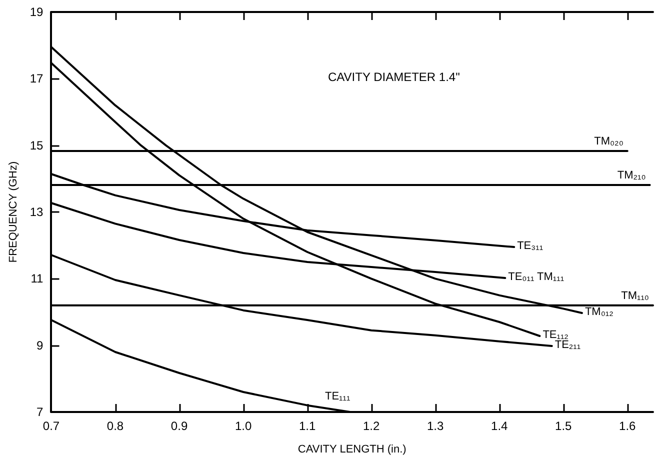  I want to click on x-tick-label: 1.0, so click(243, 426).